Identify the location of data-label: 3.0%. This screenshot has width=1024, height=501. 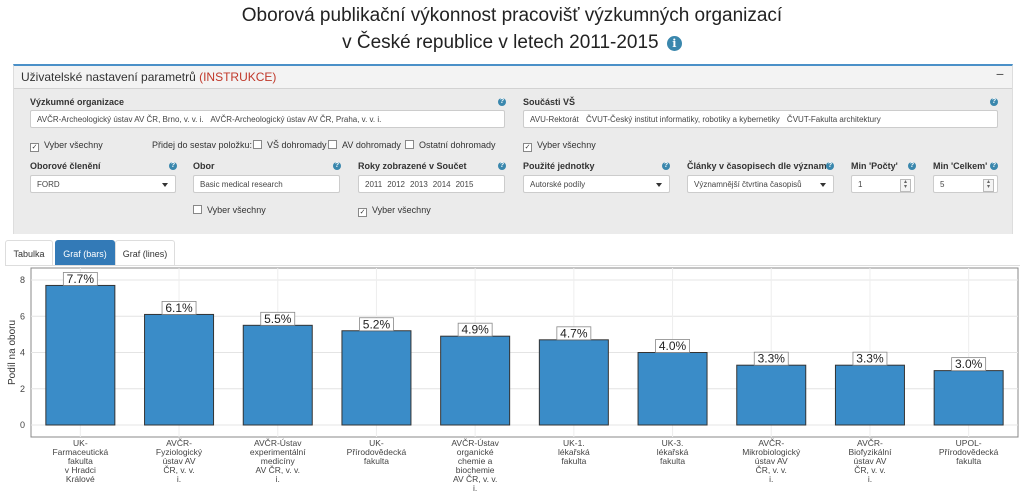
(969, 364).